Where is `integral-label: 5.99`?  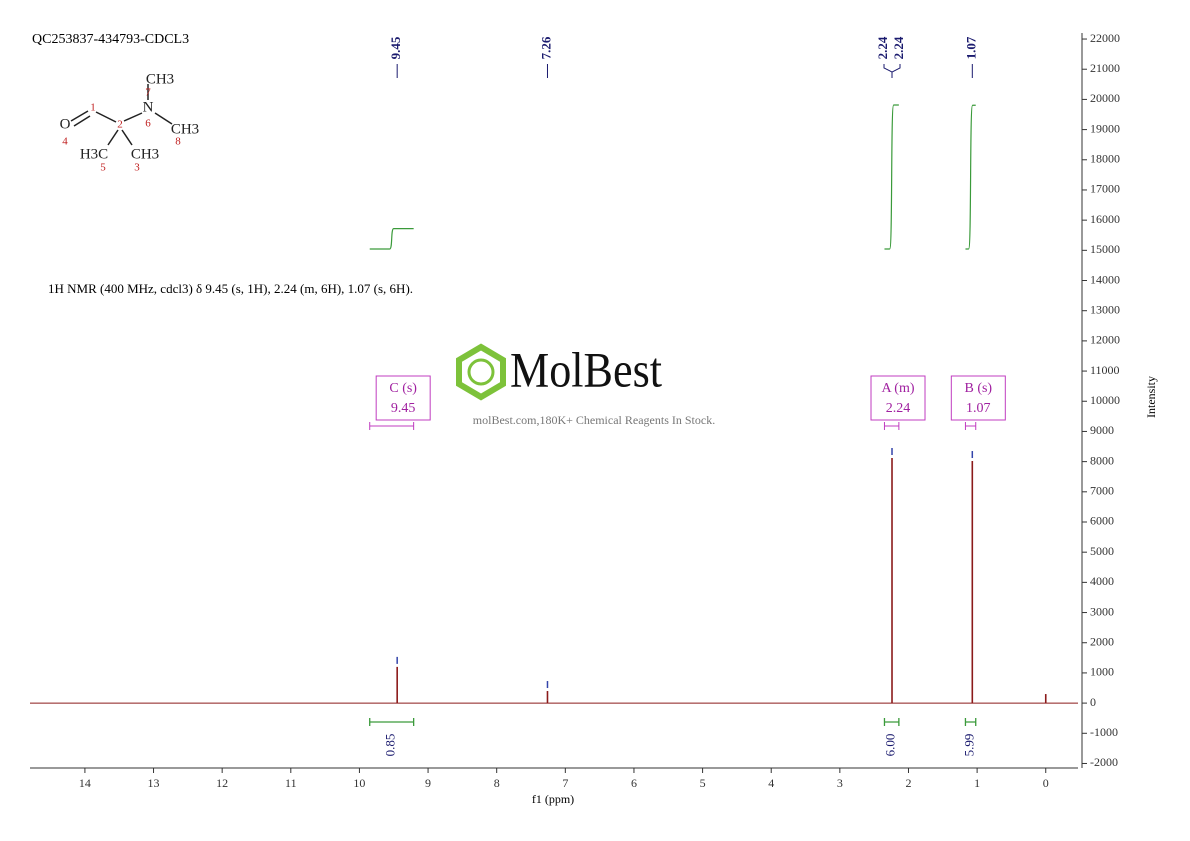
integral-label: 5.99 is located at coordinates (969, 745).